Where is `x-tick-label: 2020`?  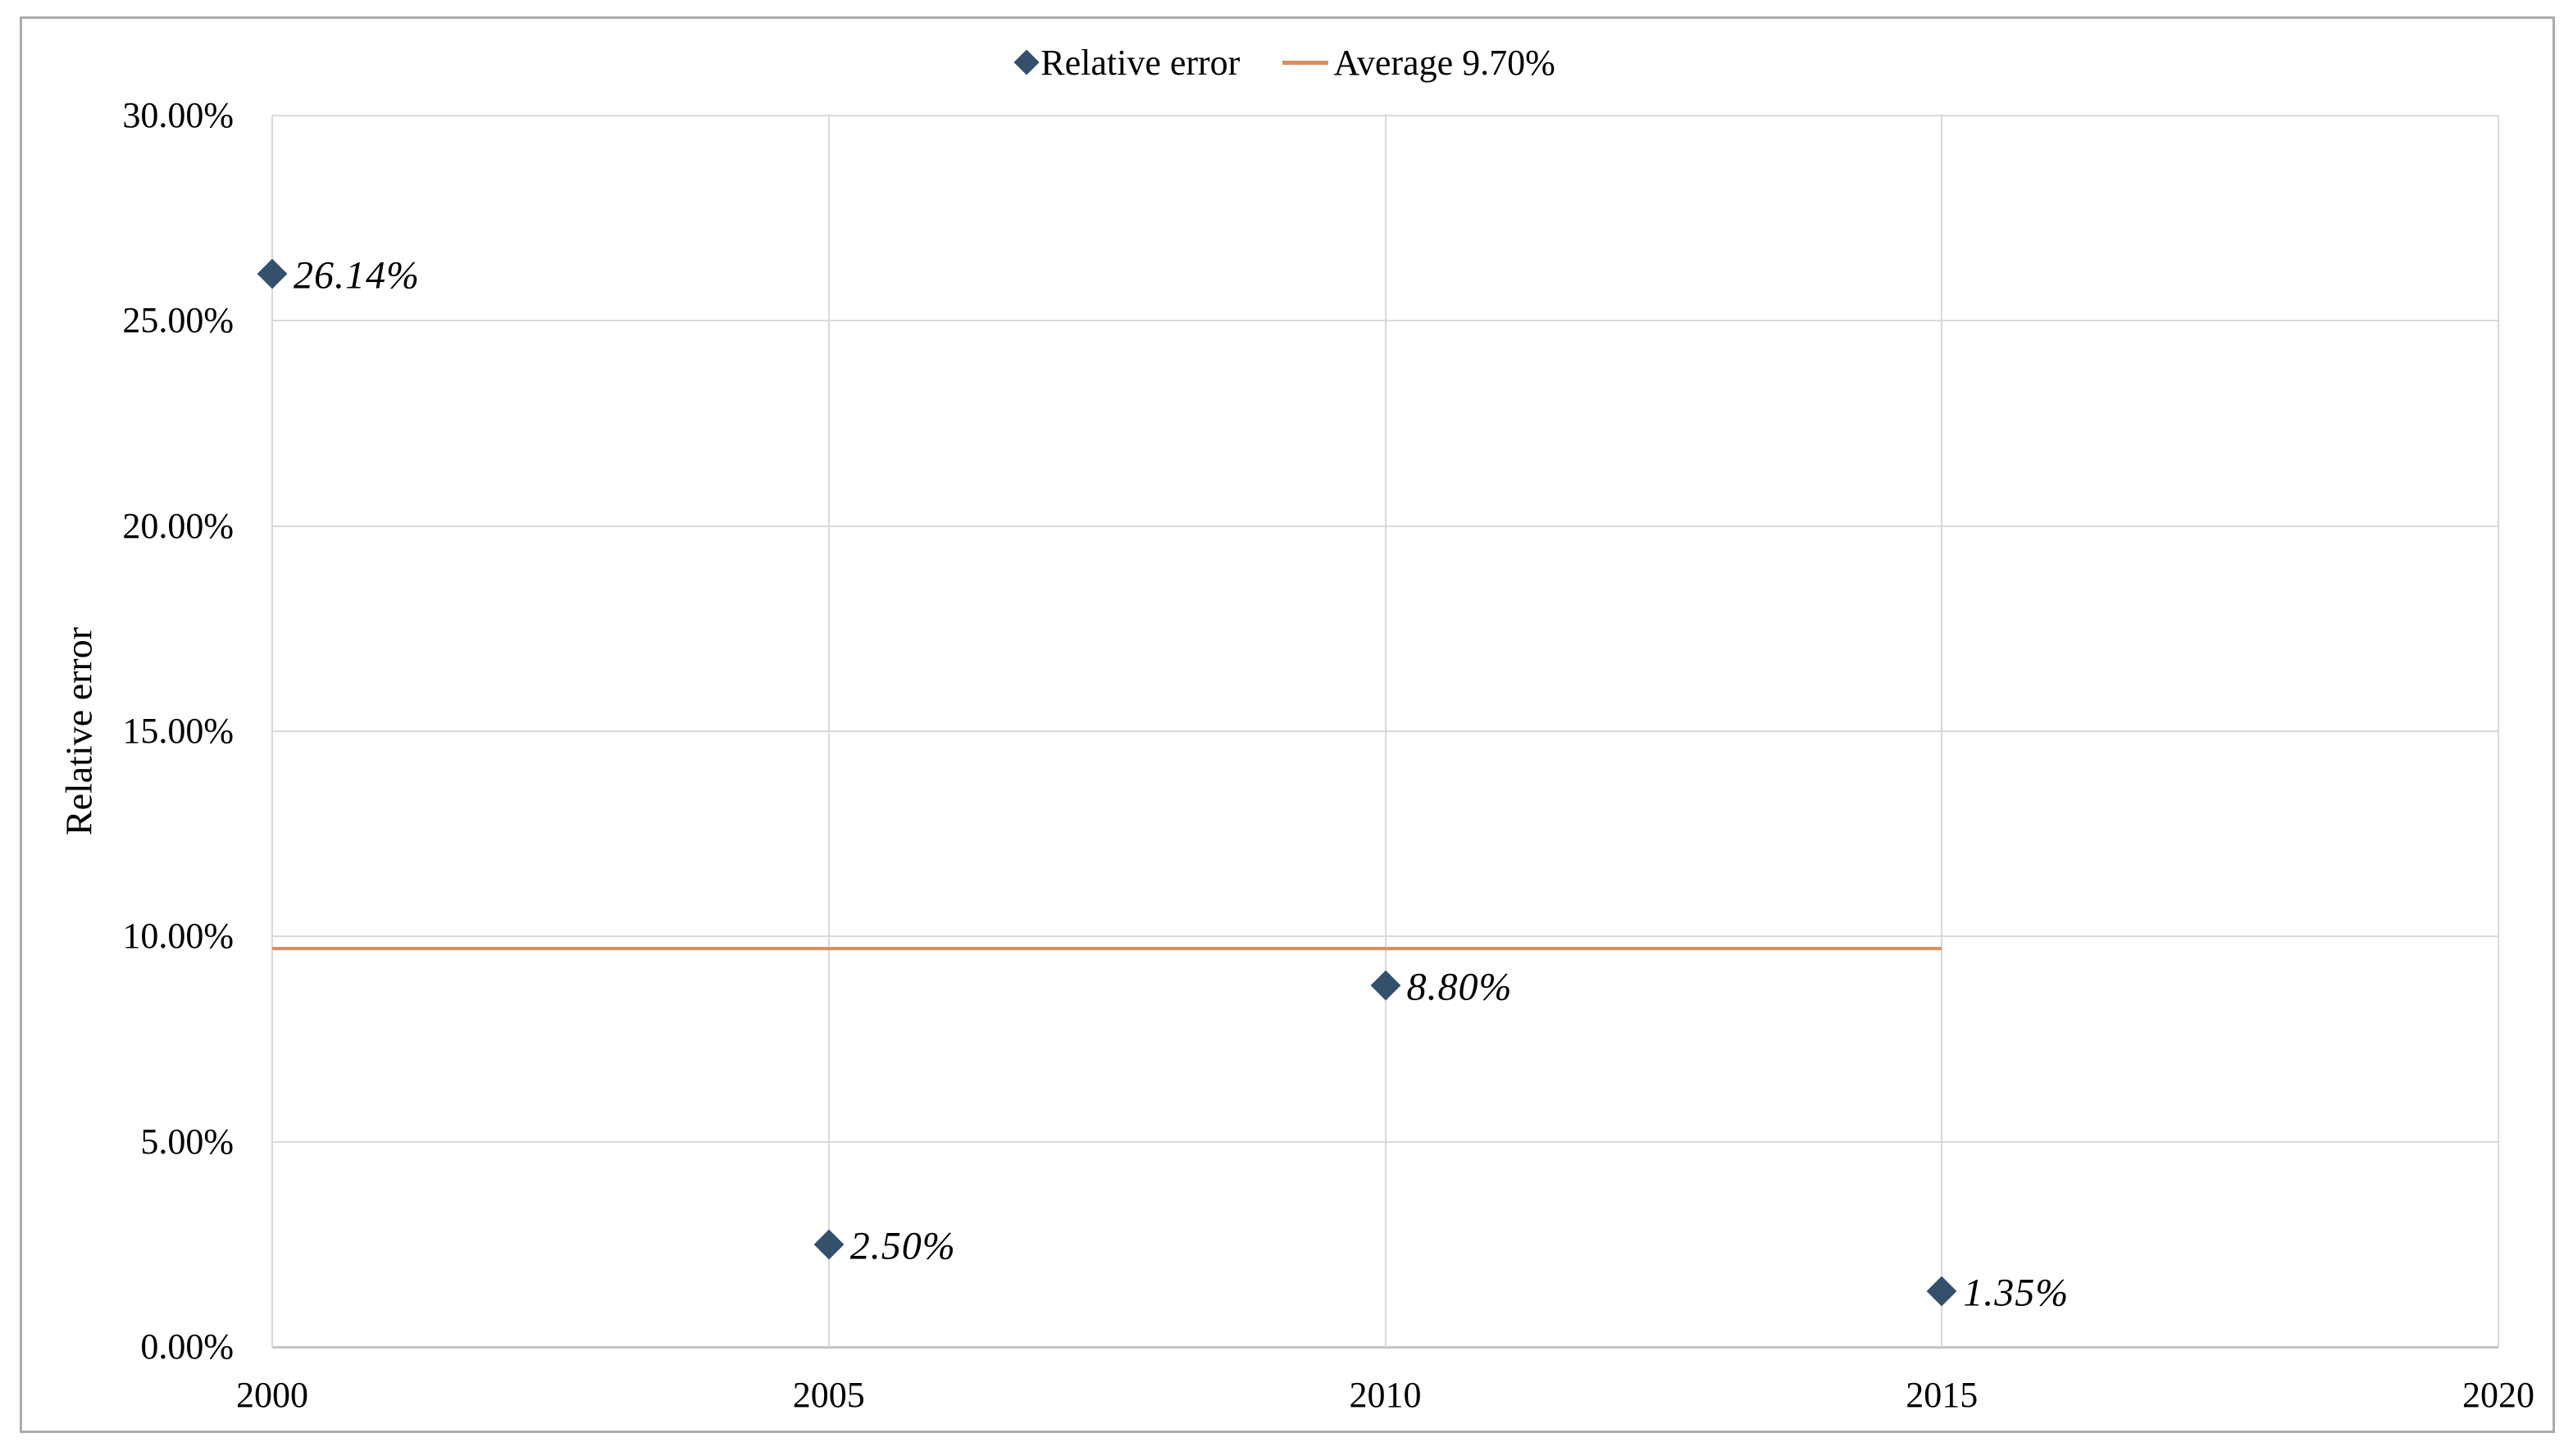 x-tick-label: 2020 is located at coordinates (2498, 1395).